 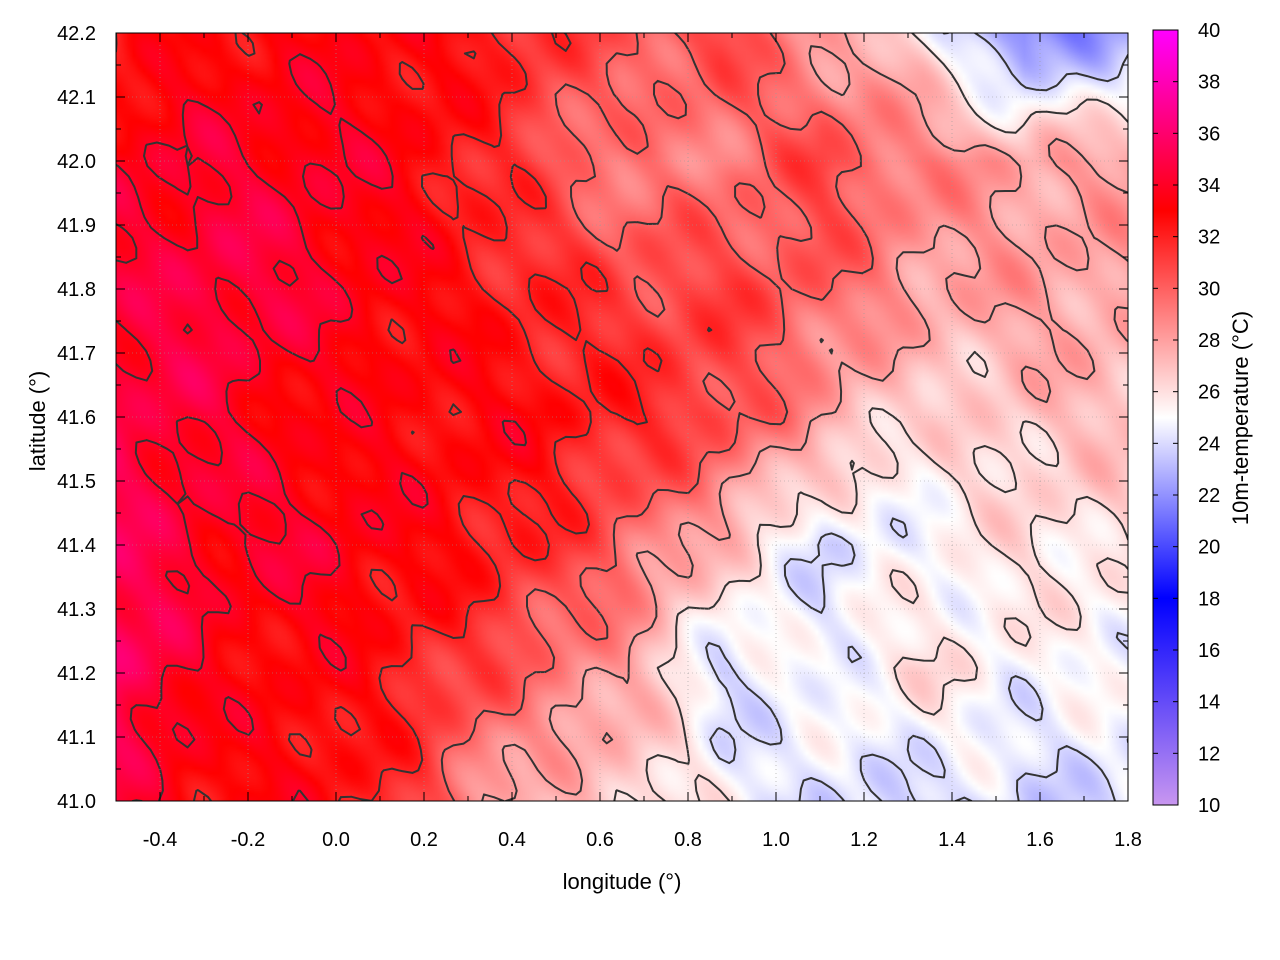 What do you see at coordinates (1128, 840) in the screenshot?
I see `x-tick-label: 1.8` at bounding box center [1128, 840].